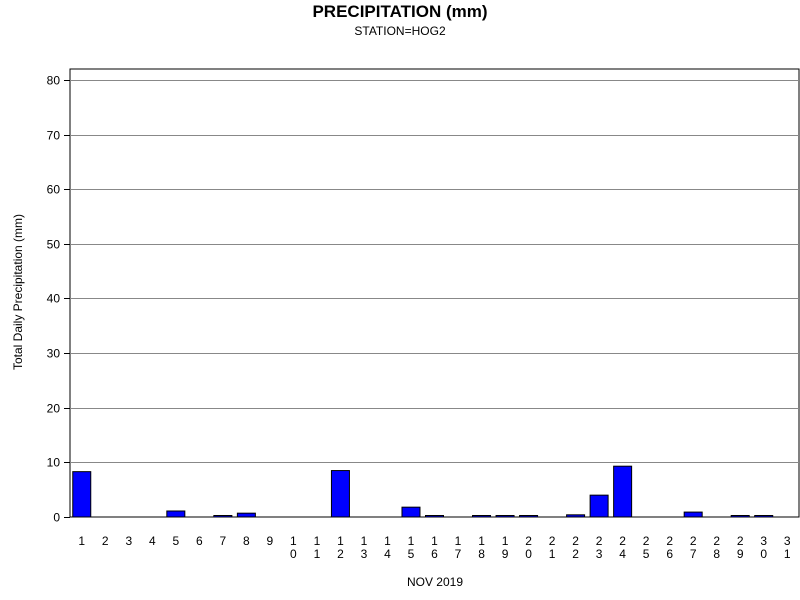 This screenshot has width=800, height=600. What do you see at coordinates (54, 409) in the screenshot?
I see `y-tick-label: 20` at bounding box center [54, 409].